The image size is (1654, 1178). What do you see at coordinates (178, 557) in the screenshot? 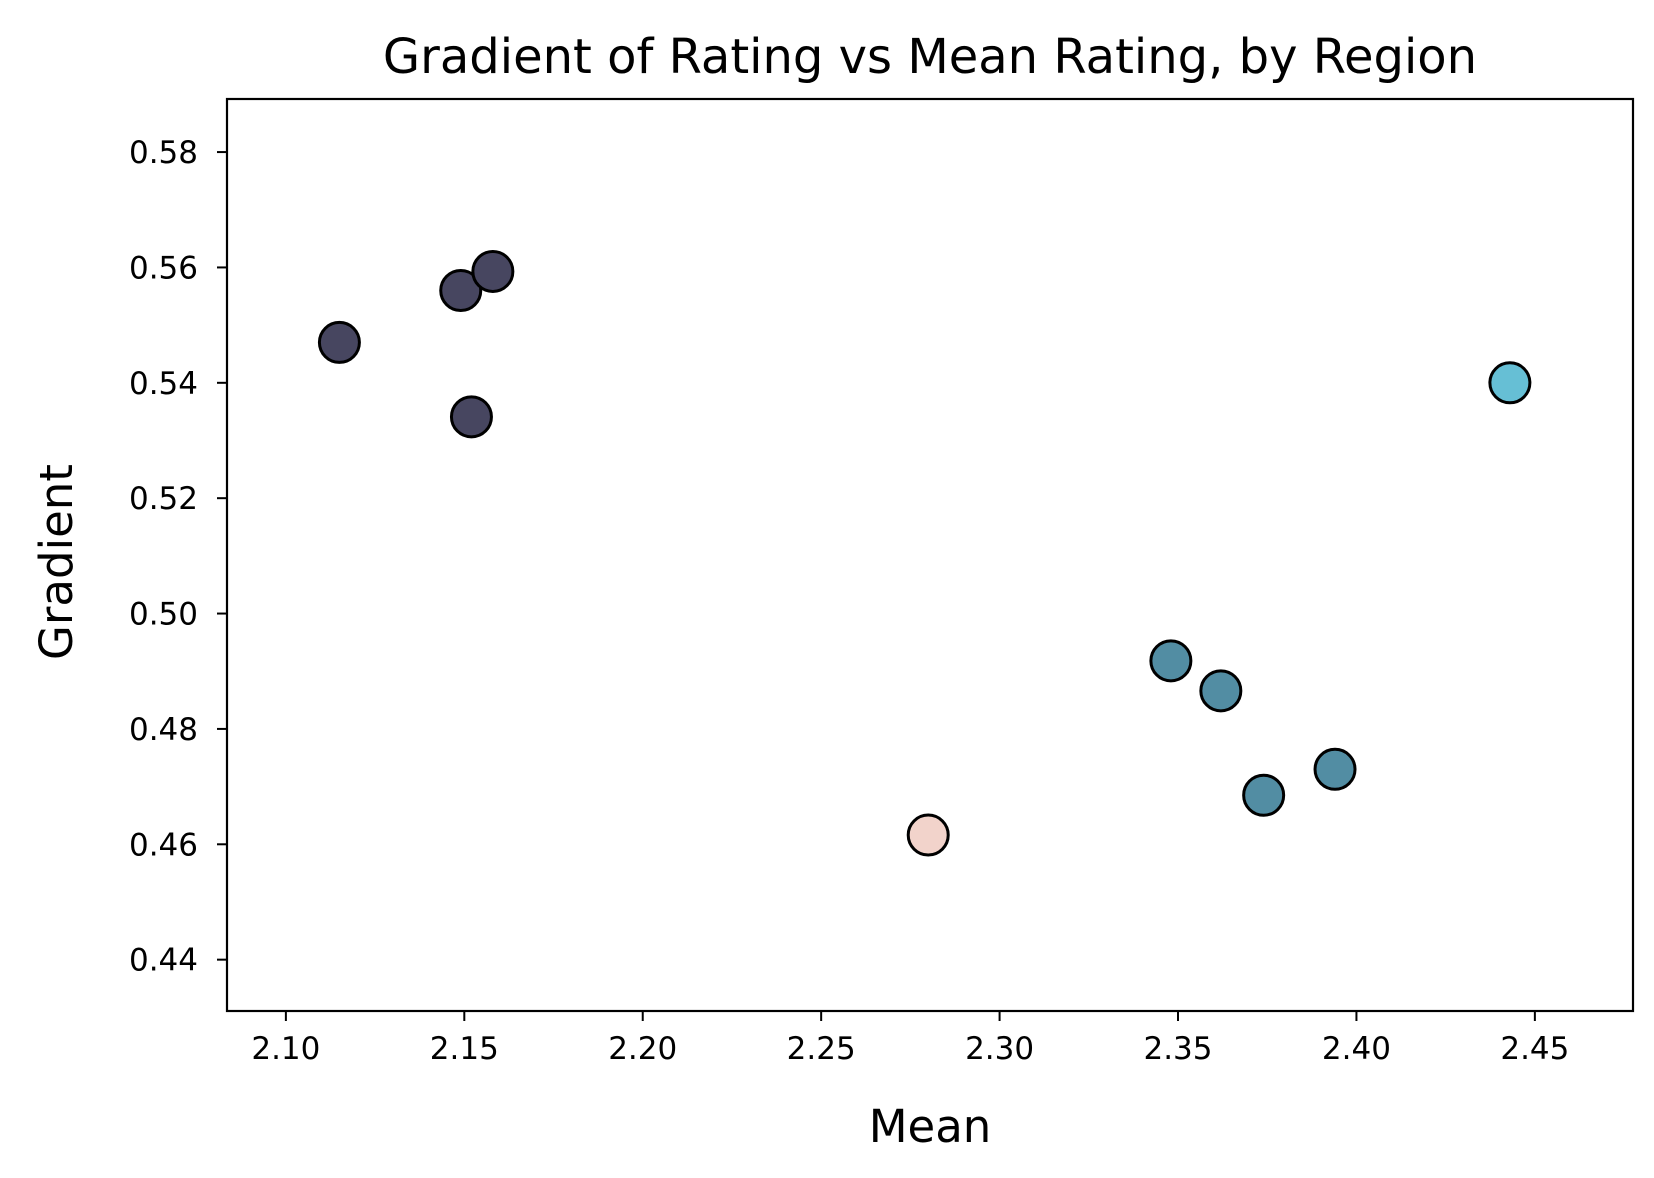
I see `y-axis-ticks: 0.44 0.46 0.48 0.50 0.52 0.54 0.56 0.58` at bounding box center [178, 557].